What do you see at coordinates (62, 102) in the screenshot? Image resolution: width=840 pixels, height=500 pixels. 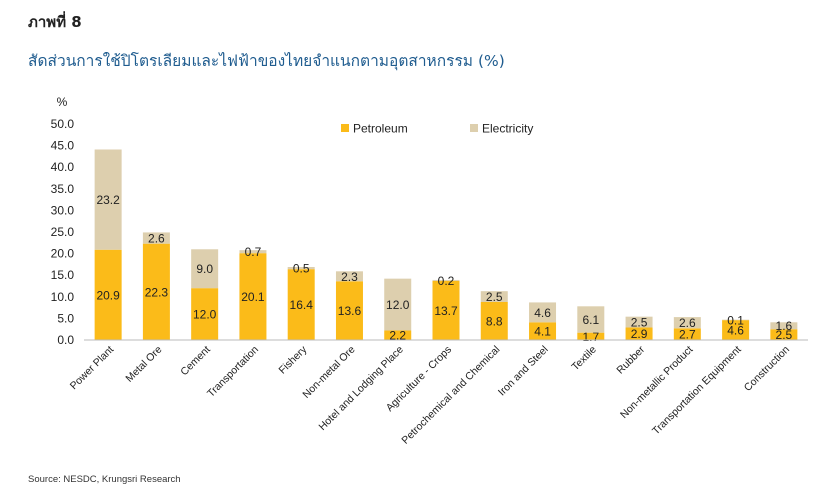 I see `y-axis-label: %` at bounding box center [62, 102].